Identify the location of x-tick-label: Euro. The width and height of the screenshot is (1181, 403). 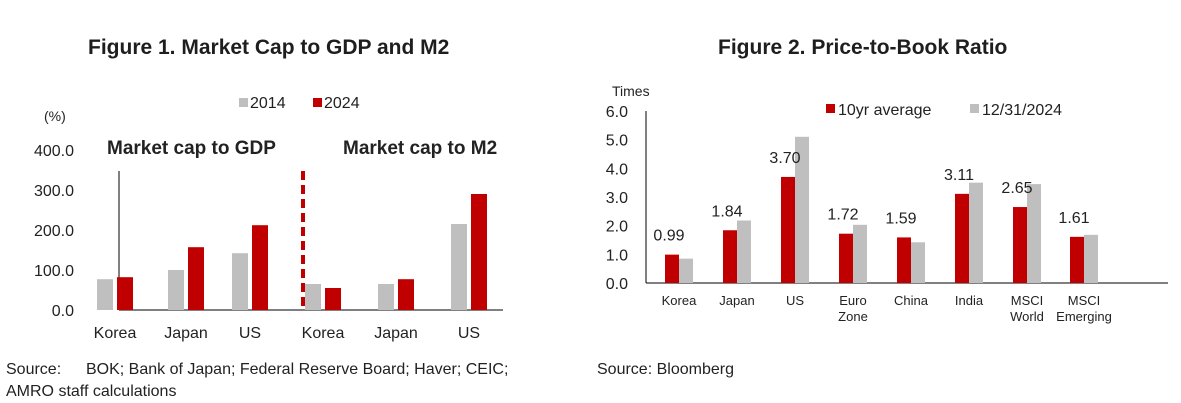
(852, 300).